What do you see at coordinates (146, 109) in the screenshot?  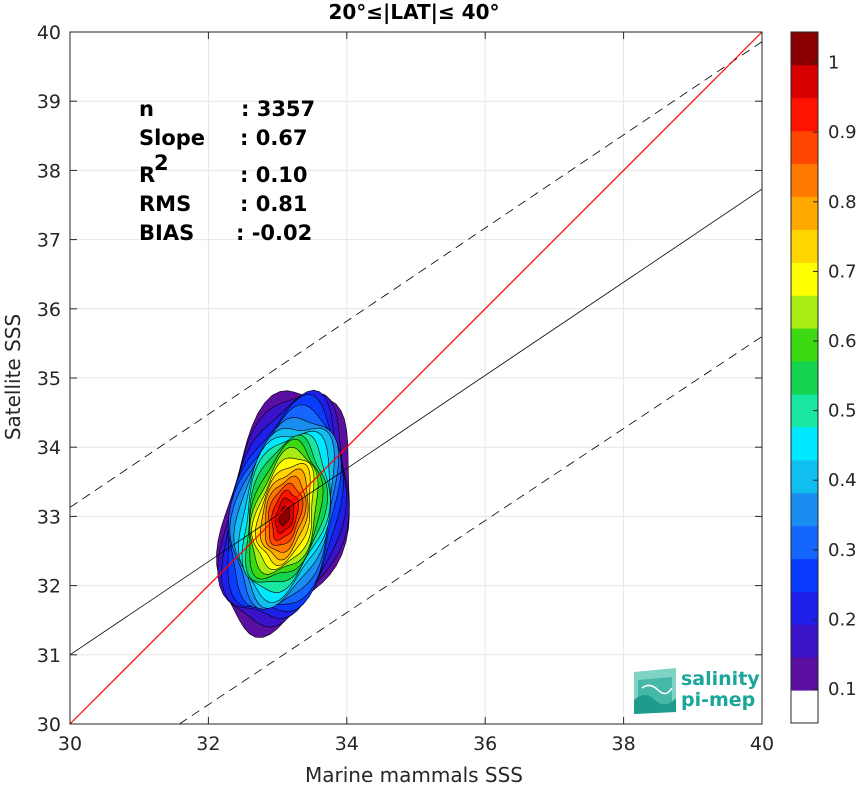 I see `stat-key-n: n` at bounding box center [146, 109].